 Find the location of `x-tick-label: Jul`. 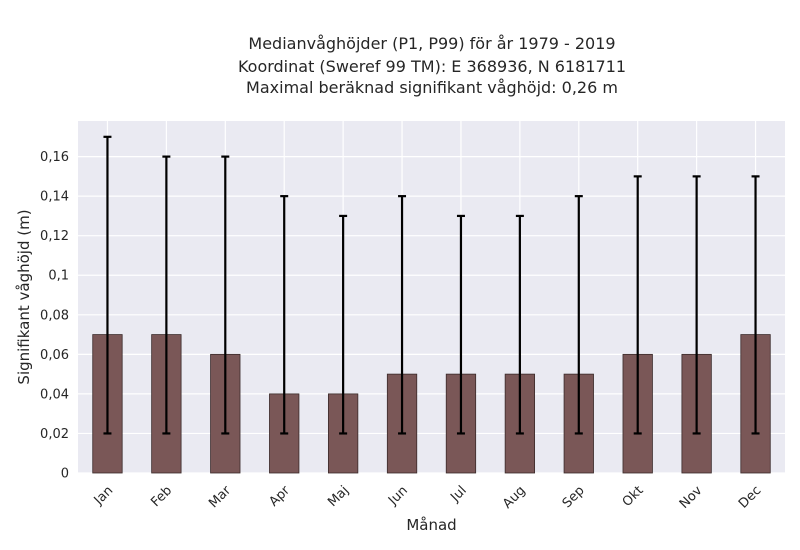

x-tick-label: Jul is located at coordinates (458, 494).